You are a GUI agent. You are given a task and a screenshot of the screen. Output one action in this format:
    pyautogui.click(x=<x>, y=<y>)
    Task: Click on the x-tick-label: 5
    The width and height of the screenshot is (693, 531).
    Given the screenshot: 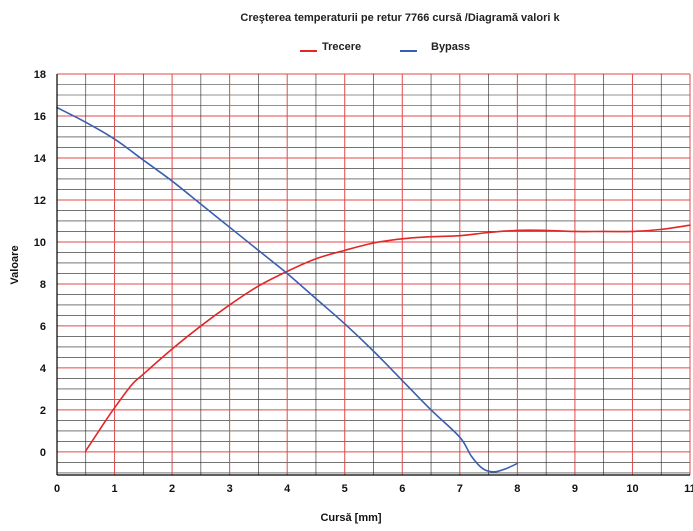 What is the action you would take?
    pyautogui.click(x=345, y=489)
    